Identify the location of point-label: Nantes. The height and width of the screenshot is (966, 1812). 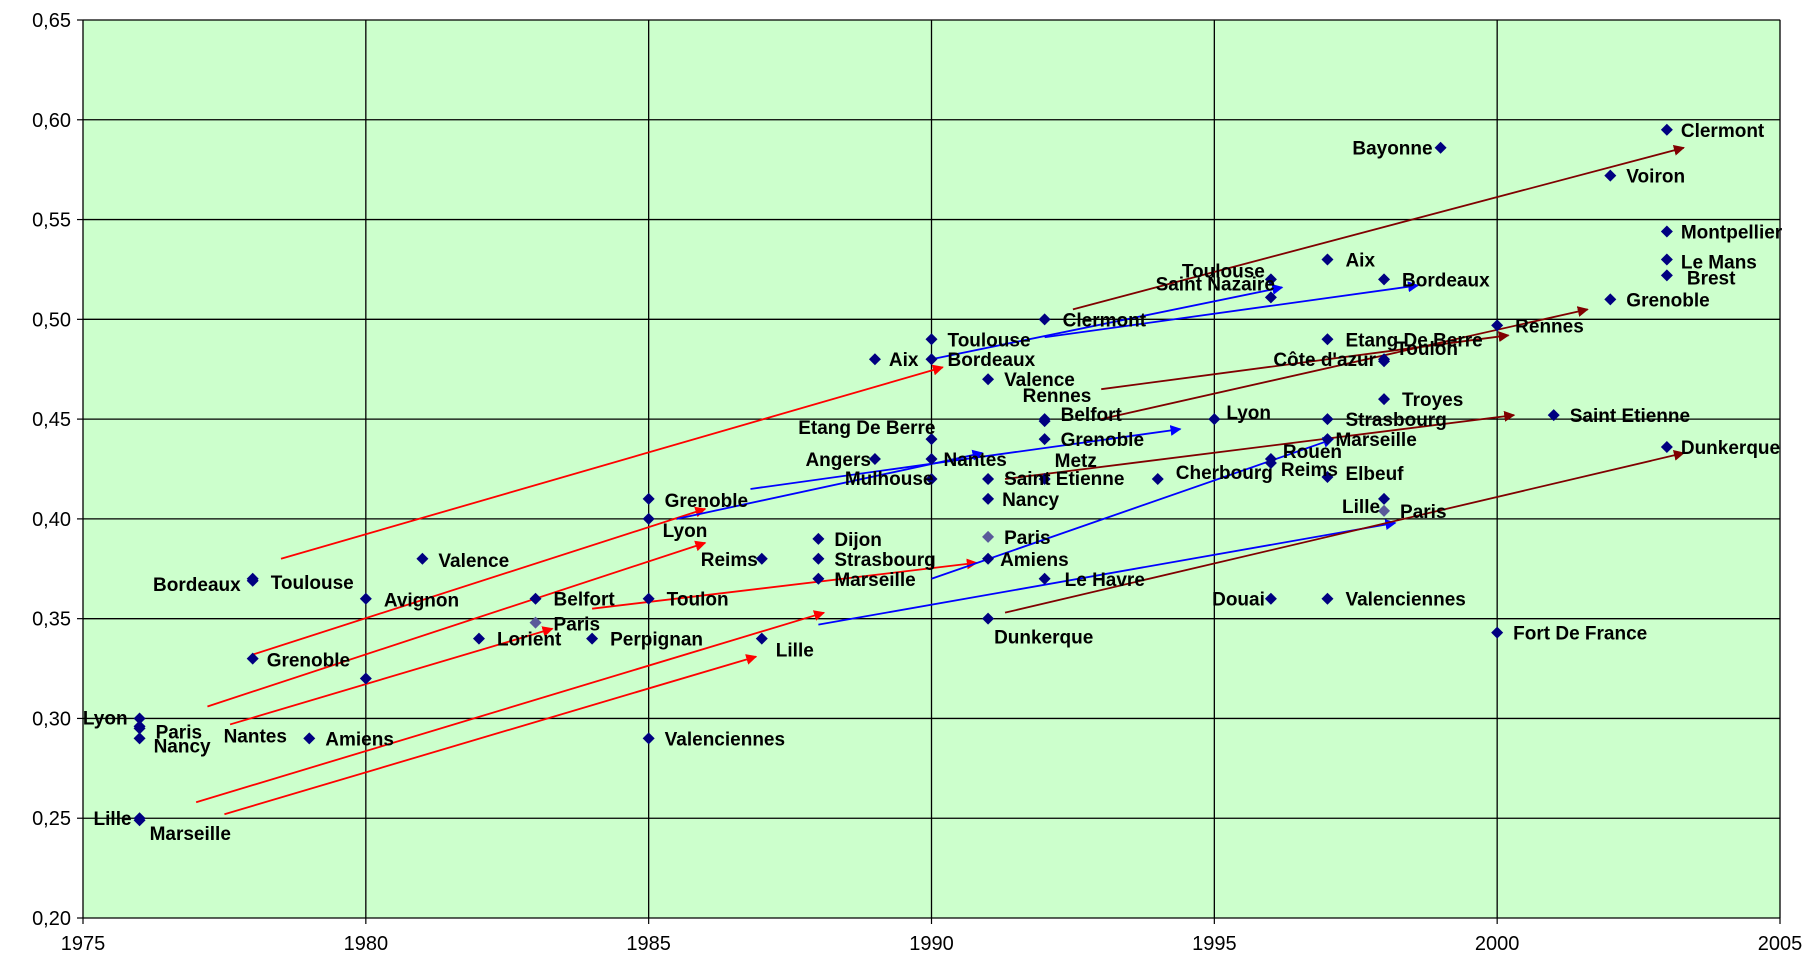
(255, 736).